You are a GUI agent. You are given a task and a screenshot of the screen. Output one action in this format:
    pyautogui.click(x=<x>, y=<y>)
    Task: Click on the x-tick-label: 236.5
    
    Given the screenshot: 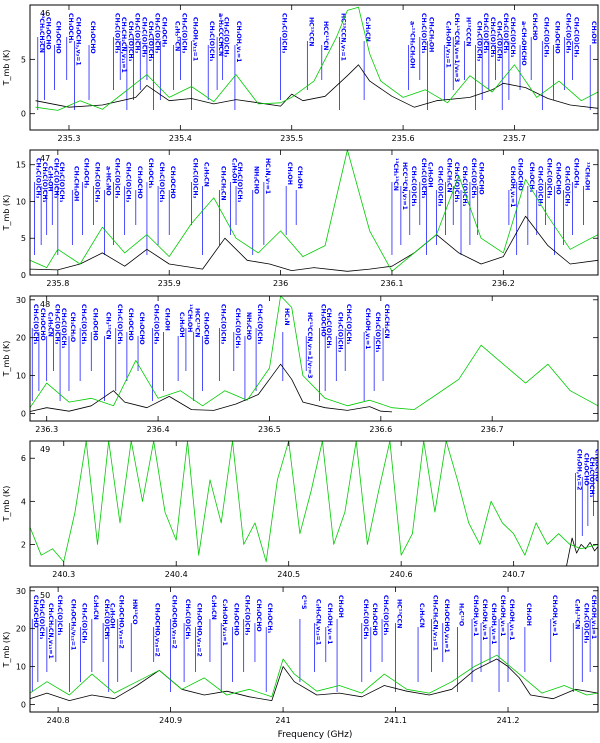 What is the action you would take?
    pyautogui.click(x=269, y=429)
    